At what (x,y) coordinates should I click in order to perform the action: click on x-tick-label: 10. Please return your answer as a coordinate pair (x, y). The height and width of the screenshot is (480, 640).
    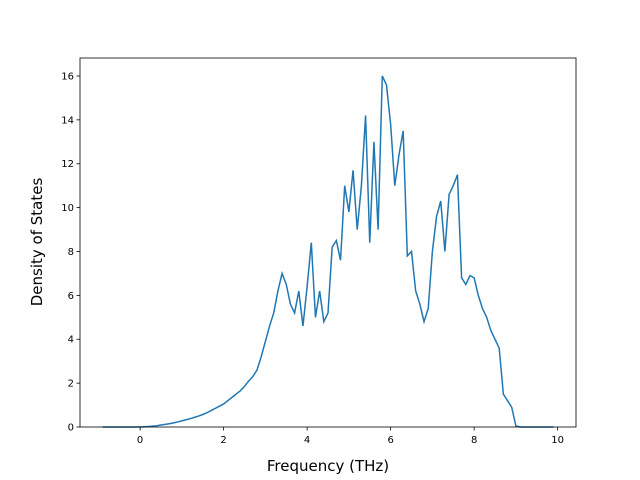
    Looking at the image, I should click on (557, 440).